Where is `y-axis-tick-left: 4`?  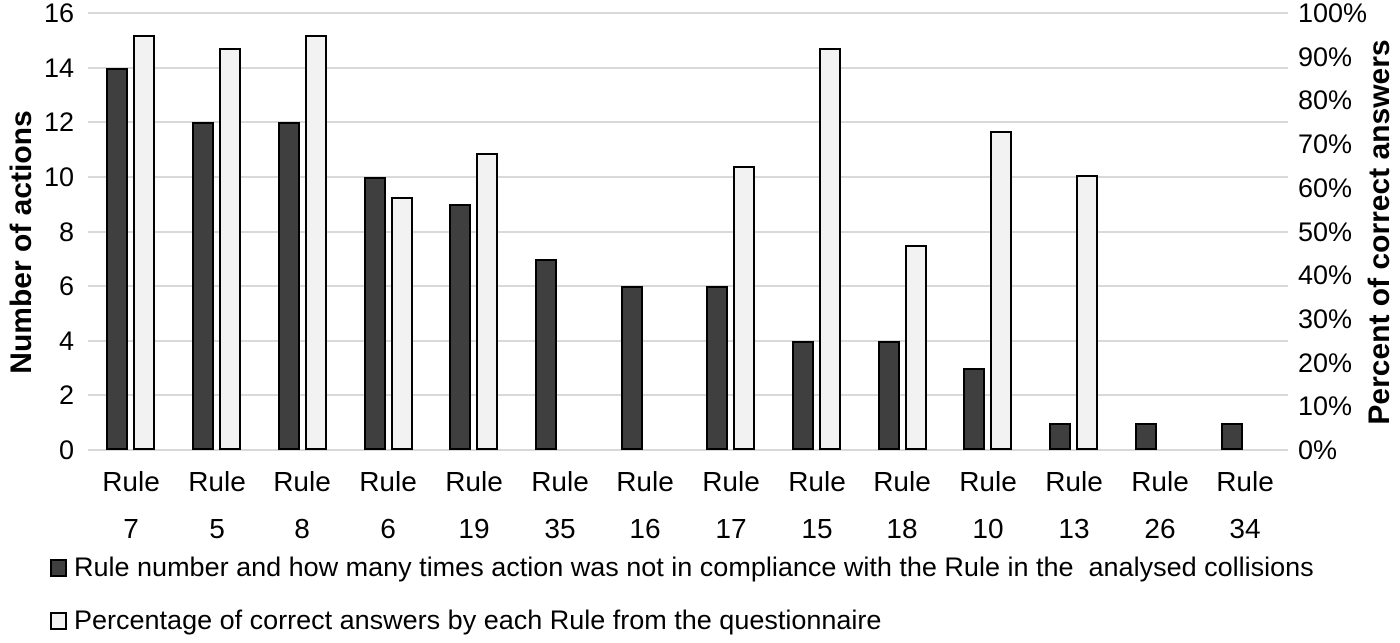
y-axis-tick-left: 4 is located at coordinates (66, 340).